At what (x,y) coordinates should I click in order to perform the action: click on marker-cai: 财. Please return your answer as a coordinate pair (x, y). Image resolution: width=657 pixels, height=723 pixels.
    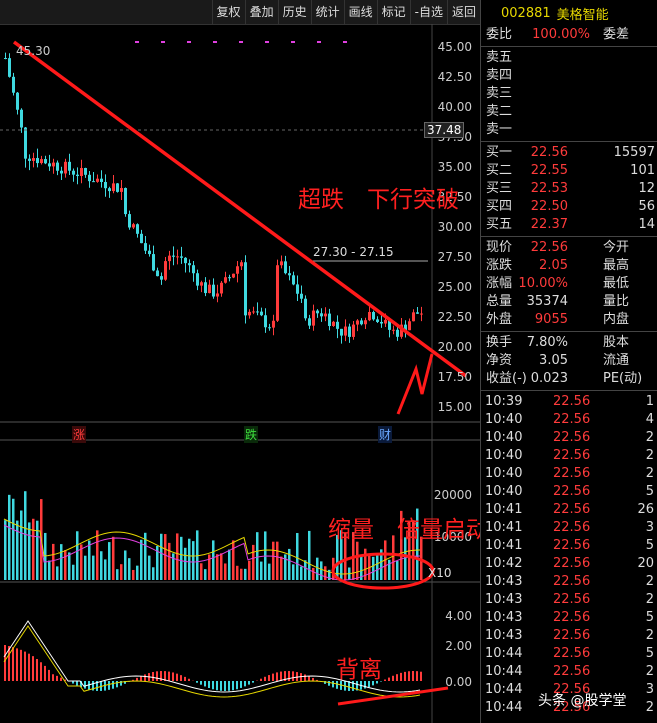
    Looking at the image, I should click on (385, 434).